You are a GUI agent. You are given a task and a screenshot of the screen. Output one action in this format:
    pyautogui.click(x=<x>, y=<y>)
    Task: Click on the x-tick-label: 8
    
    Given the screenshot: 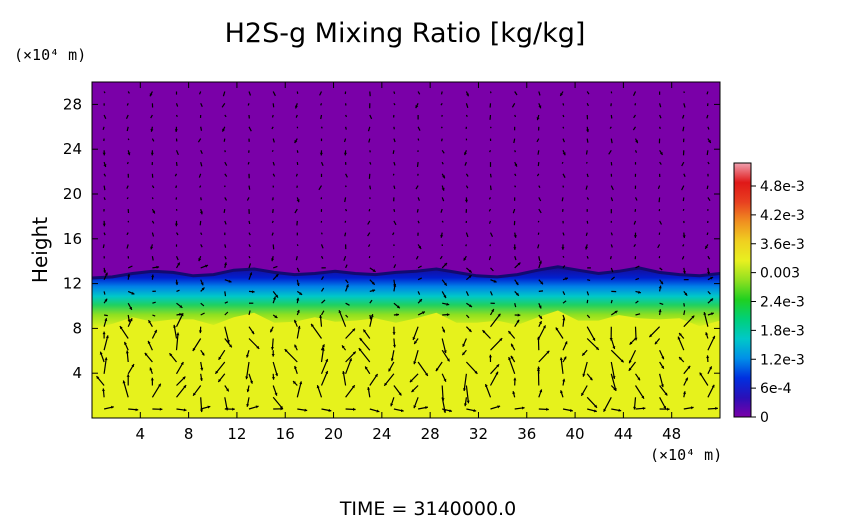 What is the action you would take?
    pyautogui.click(x=189, y=434)
    